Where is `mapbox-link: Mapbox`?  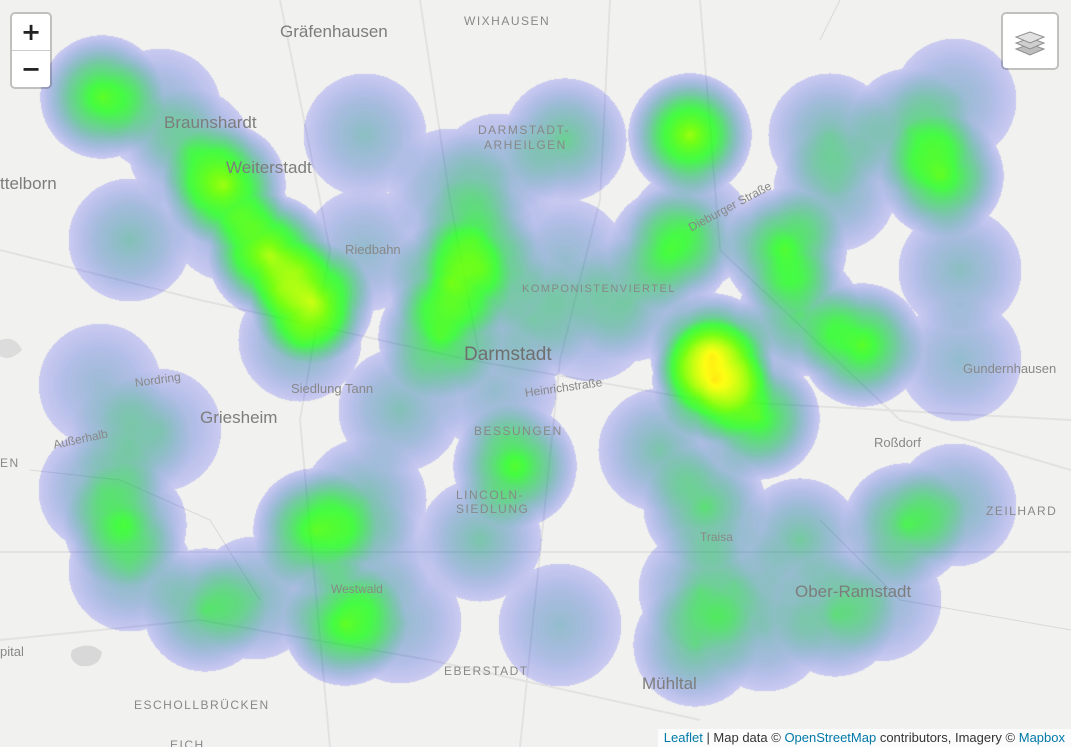
mapbox-link: Mapbox is located at coordinates (1041, 737).